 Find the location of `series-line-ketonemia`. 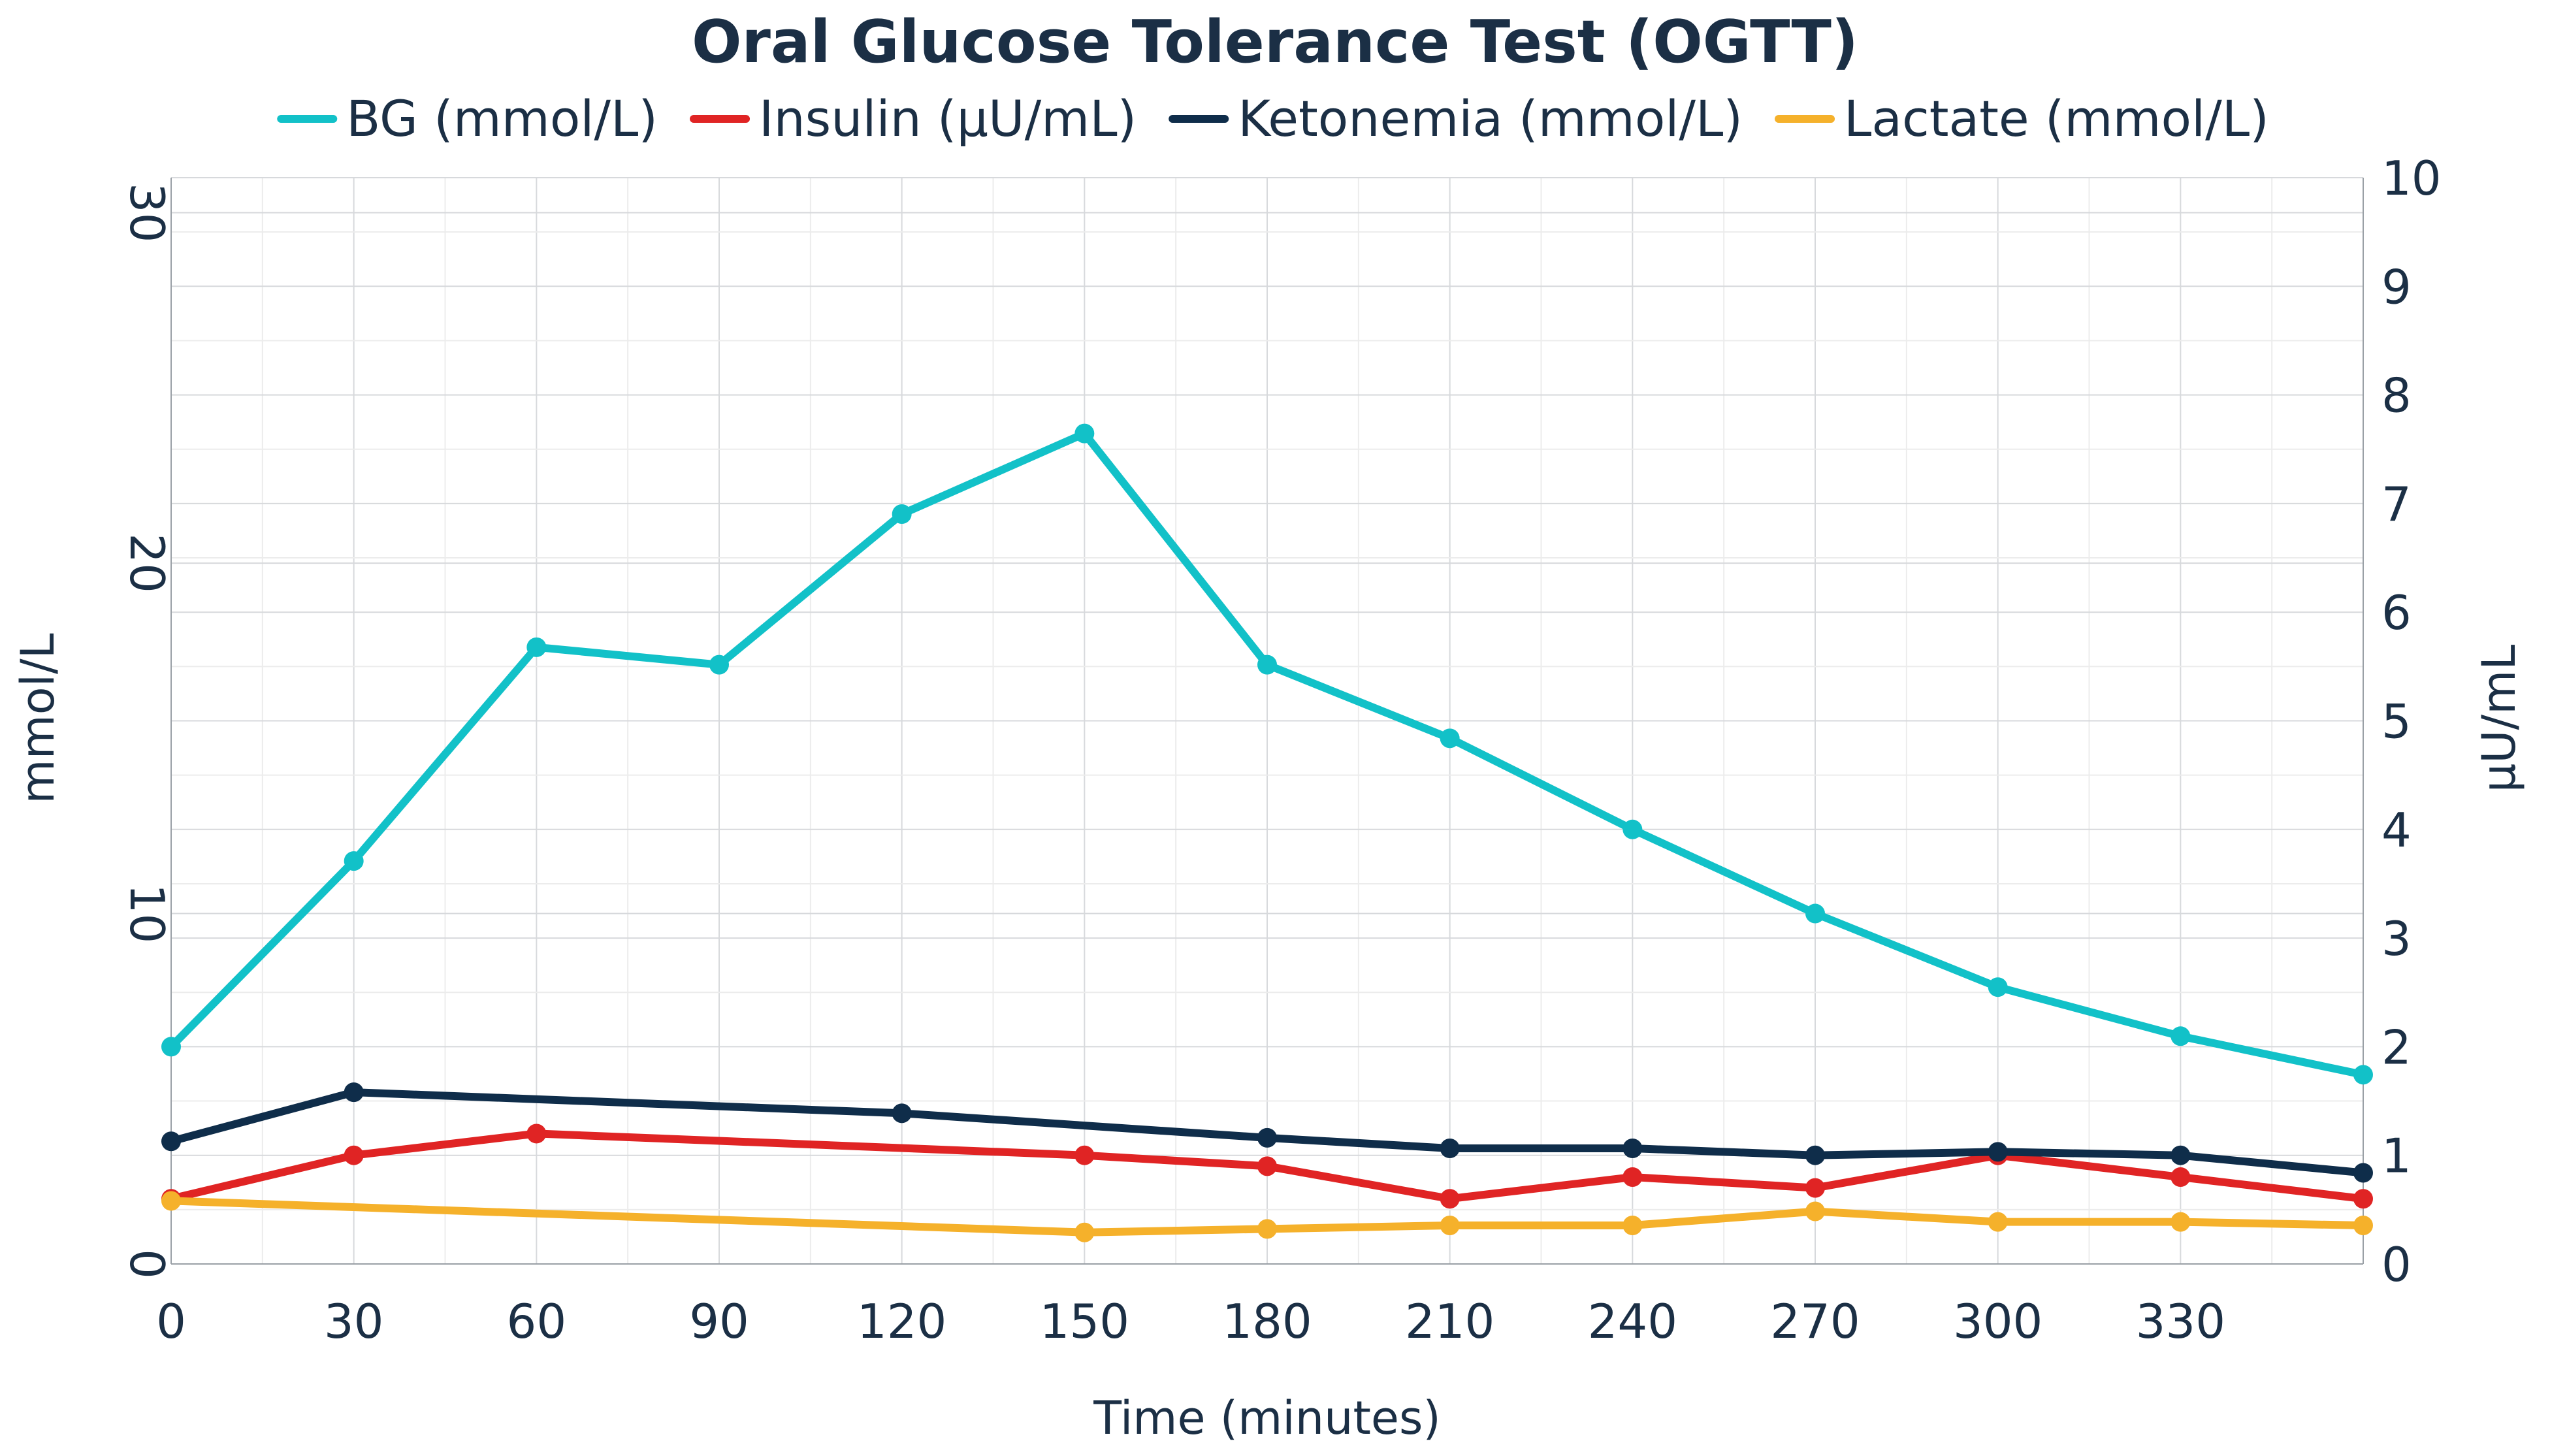

series-line-ketonemia is located at coordinates (1267, 1132).